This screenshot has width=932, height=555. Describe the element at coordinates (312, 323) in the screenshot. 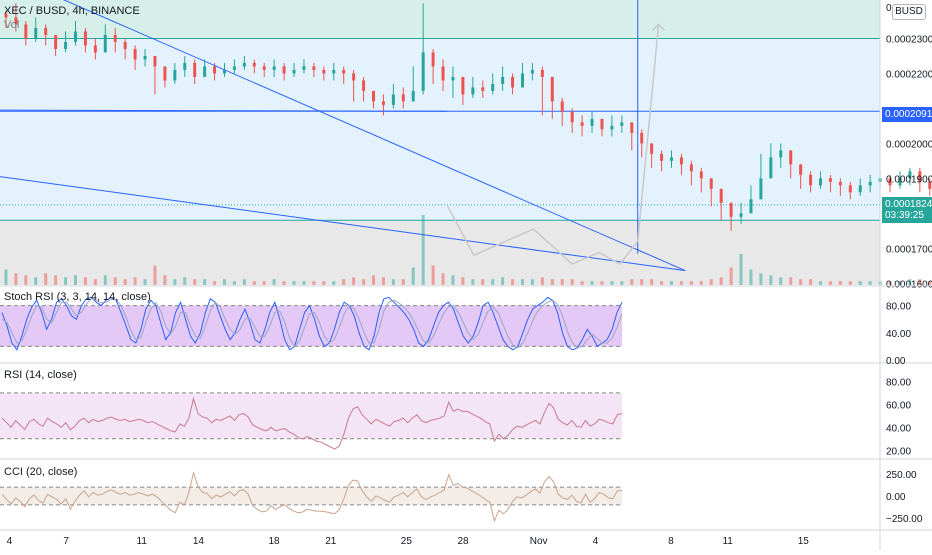

I see `stoch-d-line` at that location.